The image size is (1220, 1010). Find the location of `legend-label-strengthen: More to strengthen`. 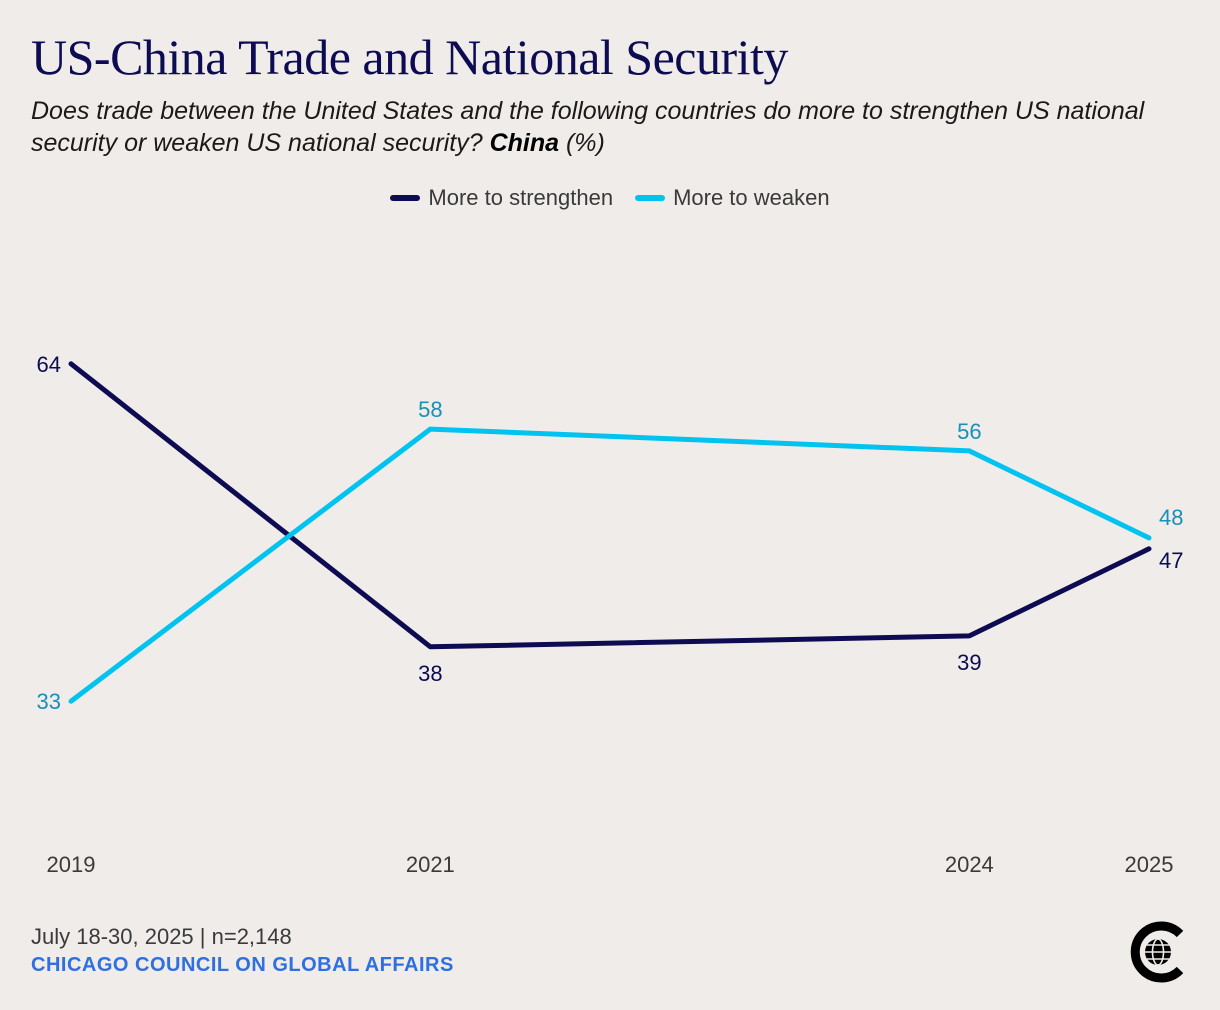

legend-label-strengthen: More to strengthen is located at coordinates (521, 197).